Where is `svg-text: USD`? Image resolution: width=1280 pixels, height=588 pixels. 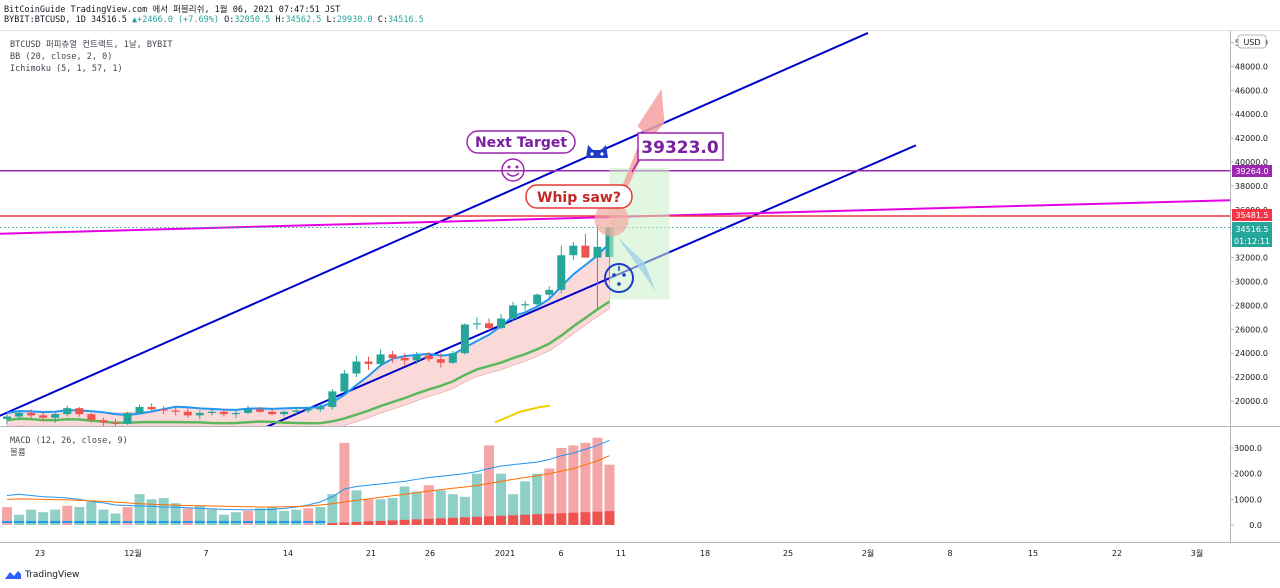 svg-text: USD is located at coordinates (1251, 42).